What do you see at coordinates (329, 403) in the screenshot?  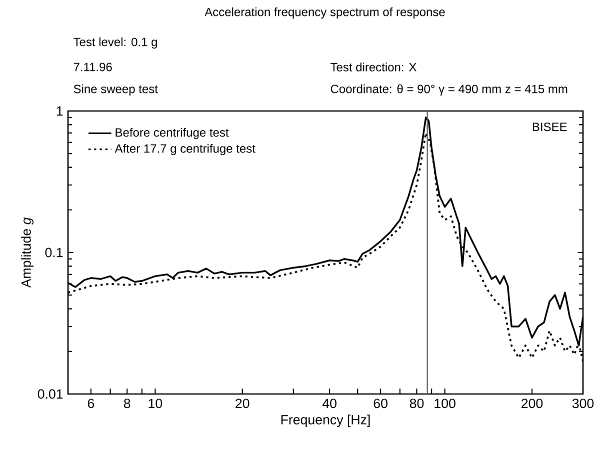 I see `x-tick-label: 40` at bounding box center [329, 403].